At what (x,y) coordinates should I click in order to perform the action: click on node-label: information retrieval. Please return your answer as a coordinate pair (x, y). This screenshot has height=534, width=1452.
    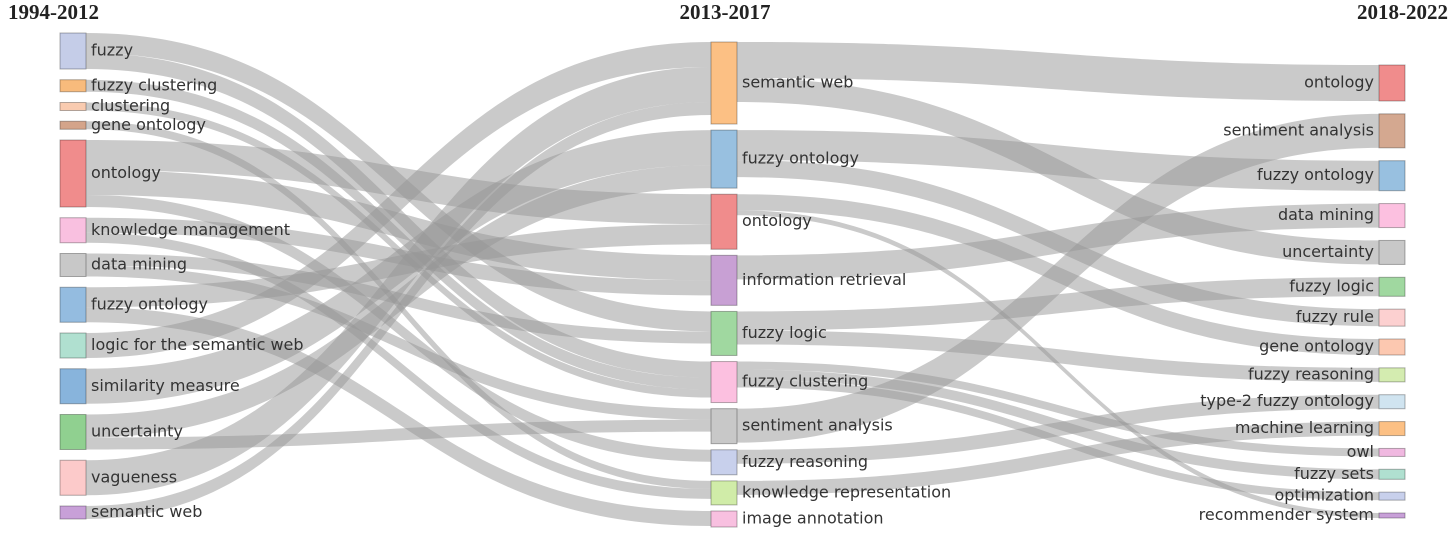
    Looking at the image, I should click on (824, 279).